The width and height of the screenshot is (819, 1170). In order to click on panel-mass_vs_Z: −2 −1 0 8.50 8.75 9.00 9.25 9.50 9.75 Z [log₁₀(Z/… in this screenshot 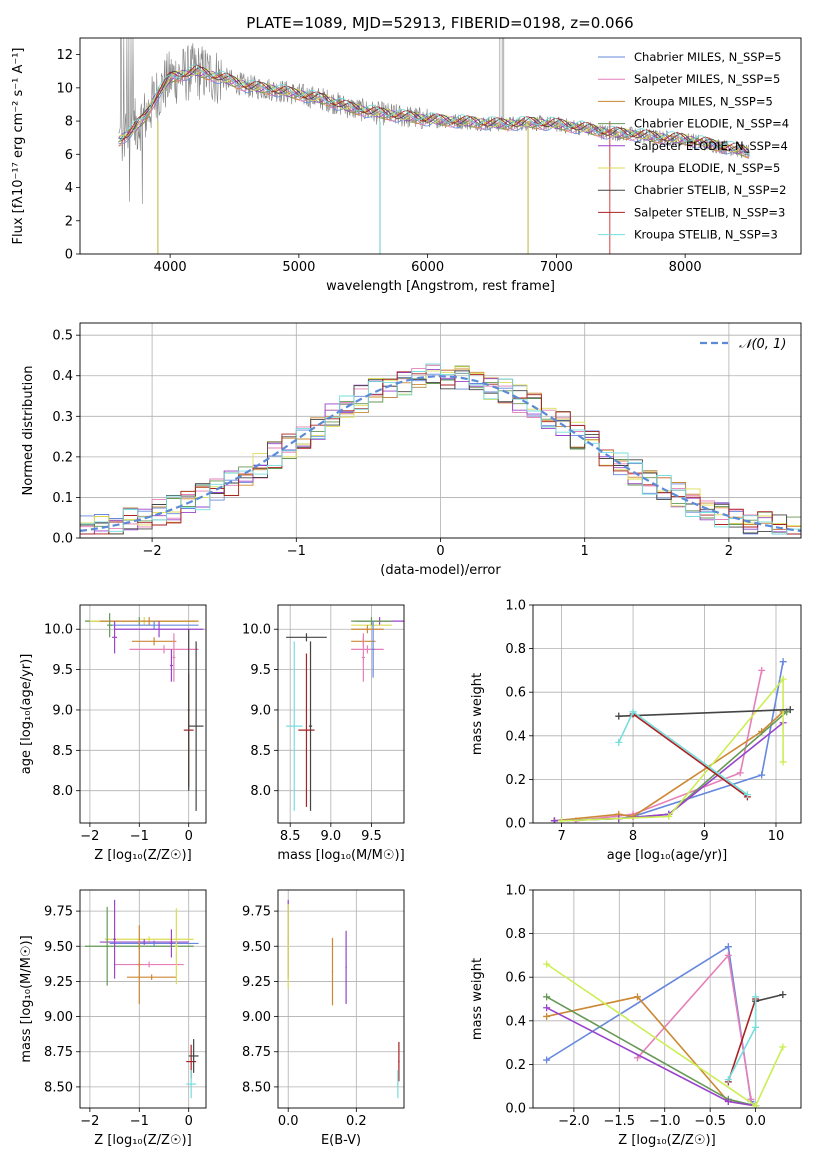, I will do `click(113, 1018)`.